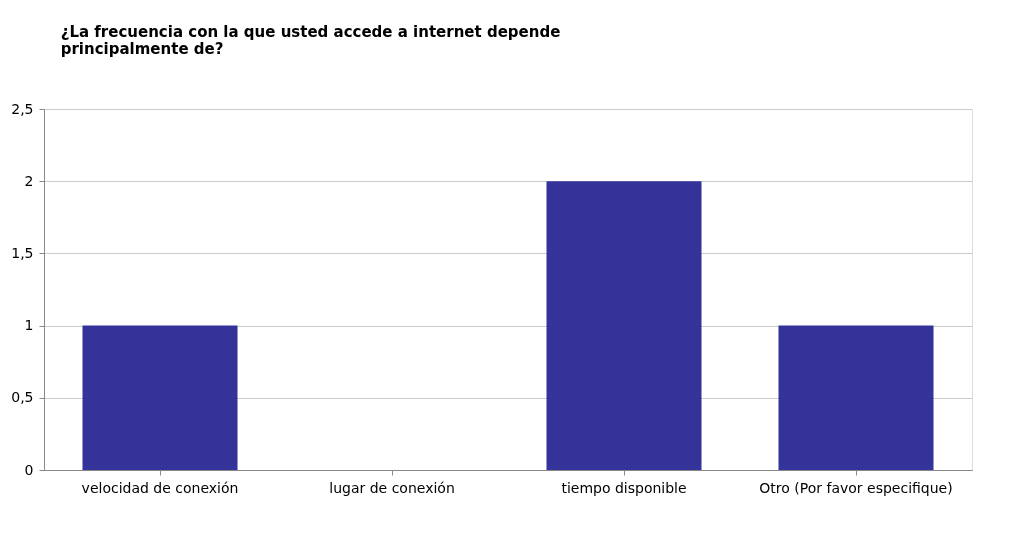  What do you see at coordinates (29, 469) in the screenshot?
I see `y-tick-label: 0` at bounding box center [29, 469].